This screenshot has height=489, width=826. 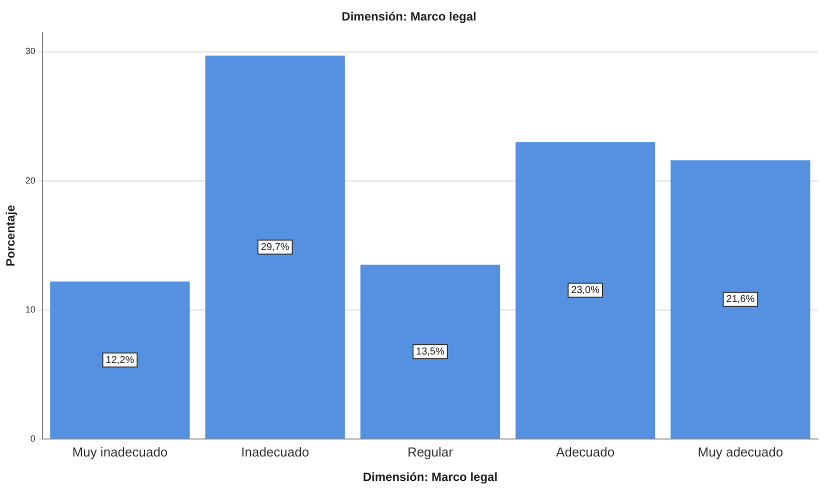 What do you see at coordinates (430, 477) in the screenshot?
I see `x-axis-title: Dimensión: Marco legal` at bounding box center [430, 477].